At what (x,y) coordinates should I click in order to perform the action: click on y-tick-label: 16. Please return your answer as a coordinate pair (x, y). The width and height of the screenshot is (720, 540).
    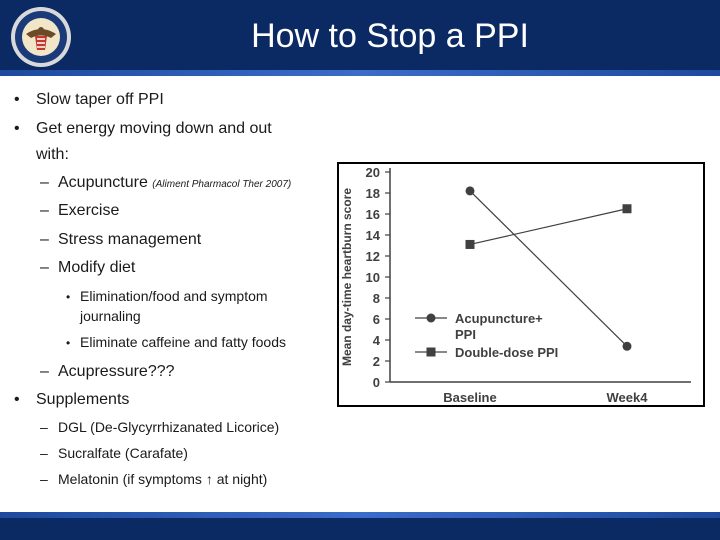
    Looking at the image, I should click on (373, 214).